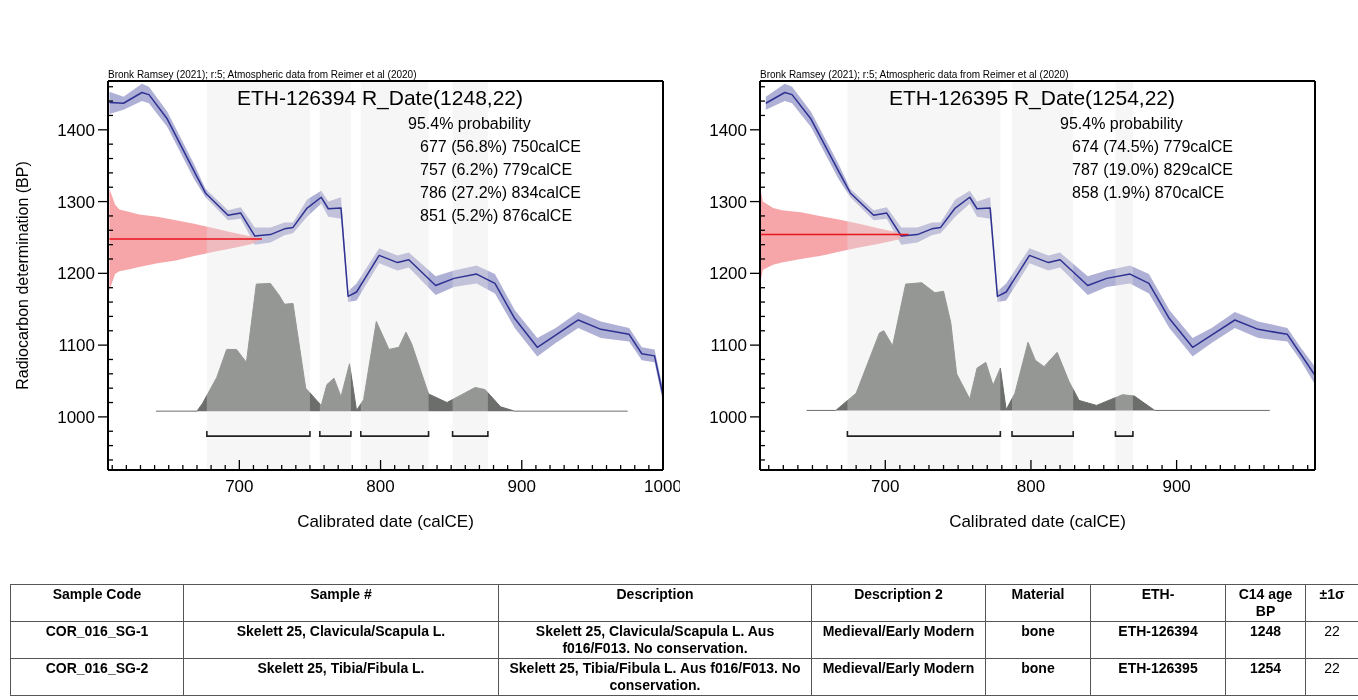  What do you see at coordinates (1158, 668) in the screenshot?
I see `text: ETH-126395` at bounding box center [1158, 668].